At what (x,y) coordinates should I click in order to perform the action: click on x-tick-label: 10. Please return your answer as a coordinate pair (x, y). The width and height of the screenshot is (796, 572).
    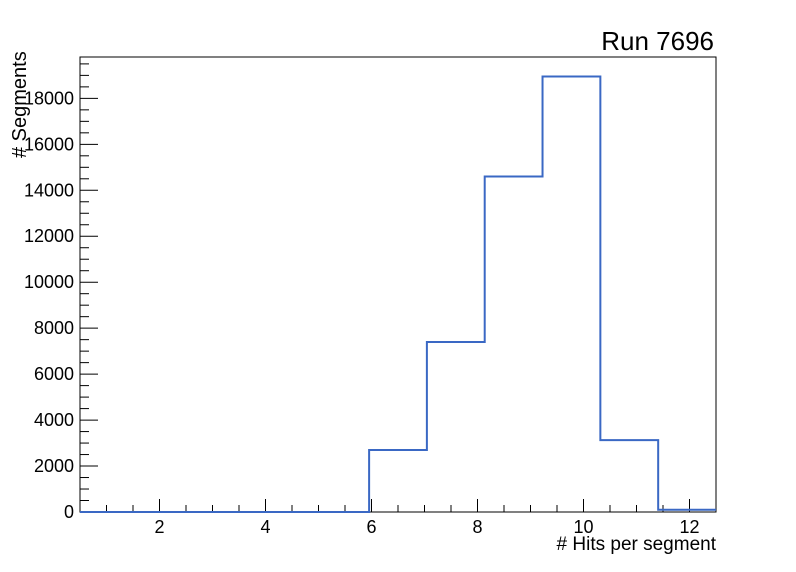
    Looking at the image, I should click on (583, 527).